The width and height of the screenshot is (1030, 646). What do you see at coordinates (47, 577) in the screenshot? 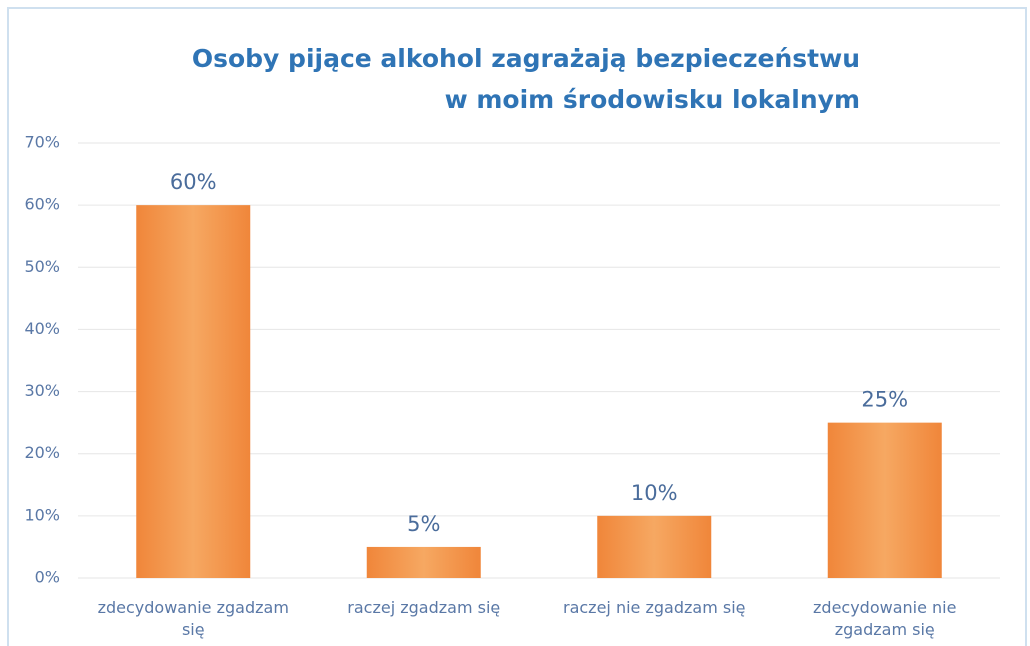
I see `y-tick-label: 0%` at bounding box center [47, 577].